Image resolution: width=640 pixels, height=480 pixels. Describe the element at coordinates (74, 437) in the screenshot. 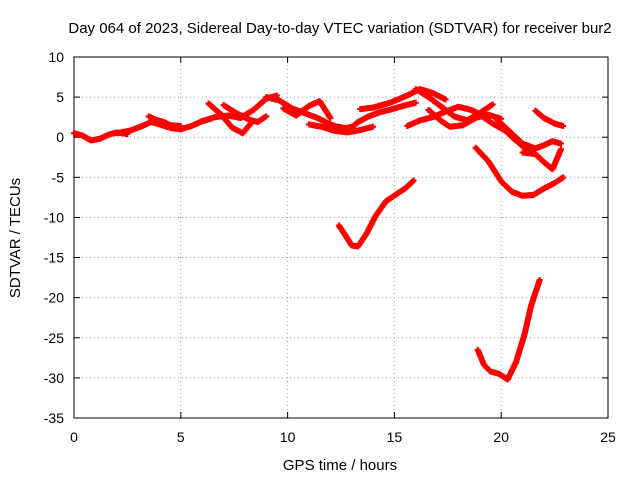

I see `x-tick-label: 0` at that location.